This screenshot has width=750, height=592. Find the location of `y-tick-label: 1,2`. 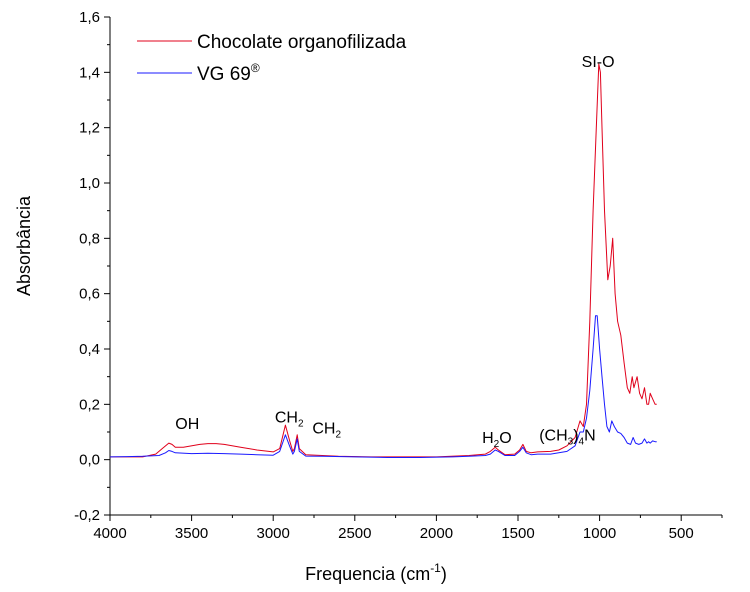

y-tick-label: 1,2 is located at coordinates (89, 128).